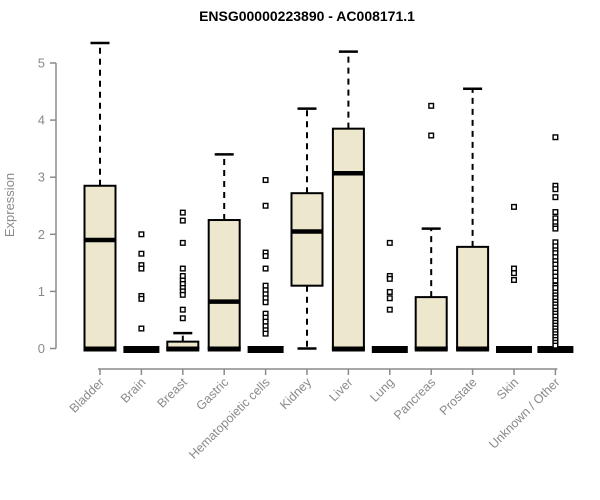 The width and height of the screenshot is (600, 500). I want to click on box-kidney, so click(307, 239).